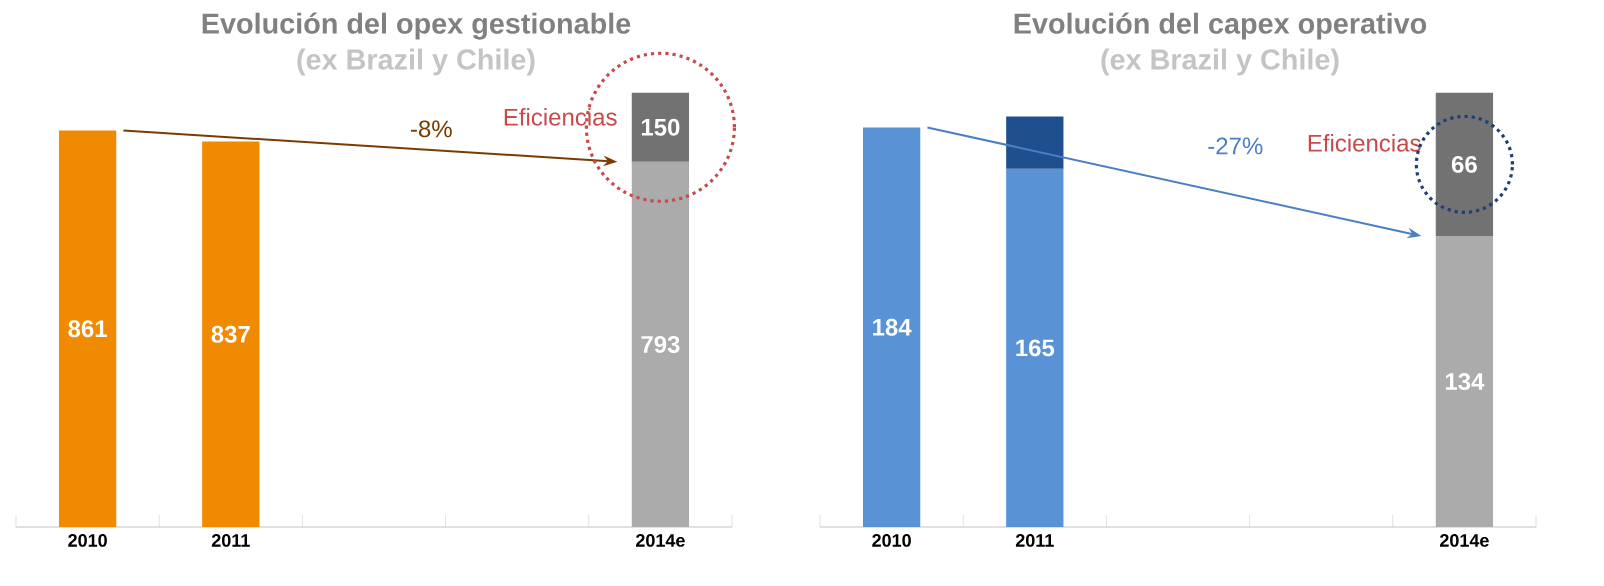 The width and height of the screenshot is (1604, 586). I want to click on chart-title: Evolución del capex operativo, so click(1220, 26).